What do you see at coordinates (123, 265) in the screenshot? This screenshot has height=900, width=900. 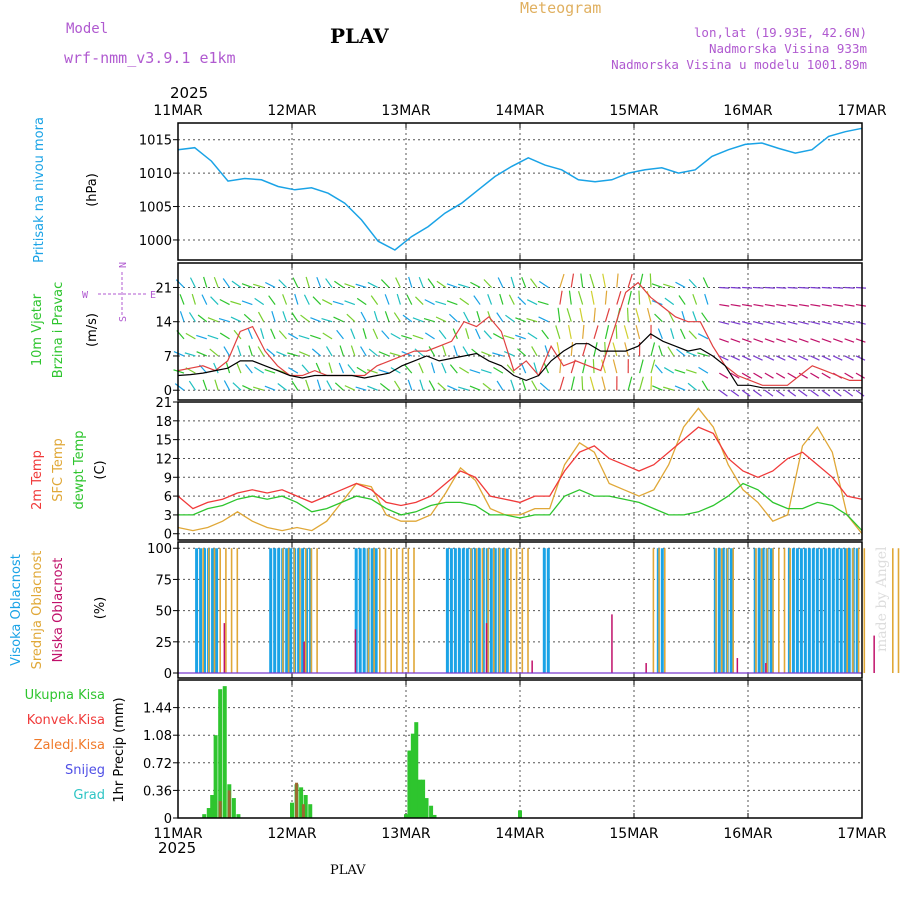 I see `compass-n: N` at bounding box center [123, 265].